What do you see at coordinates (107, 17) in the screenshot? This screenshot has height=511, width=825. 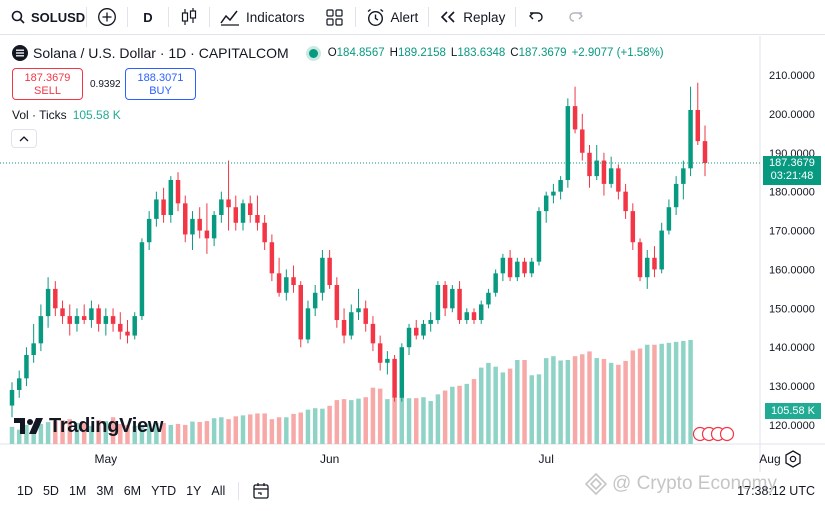 I see `compare-symbol-button` at bounding box center [107, 17].